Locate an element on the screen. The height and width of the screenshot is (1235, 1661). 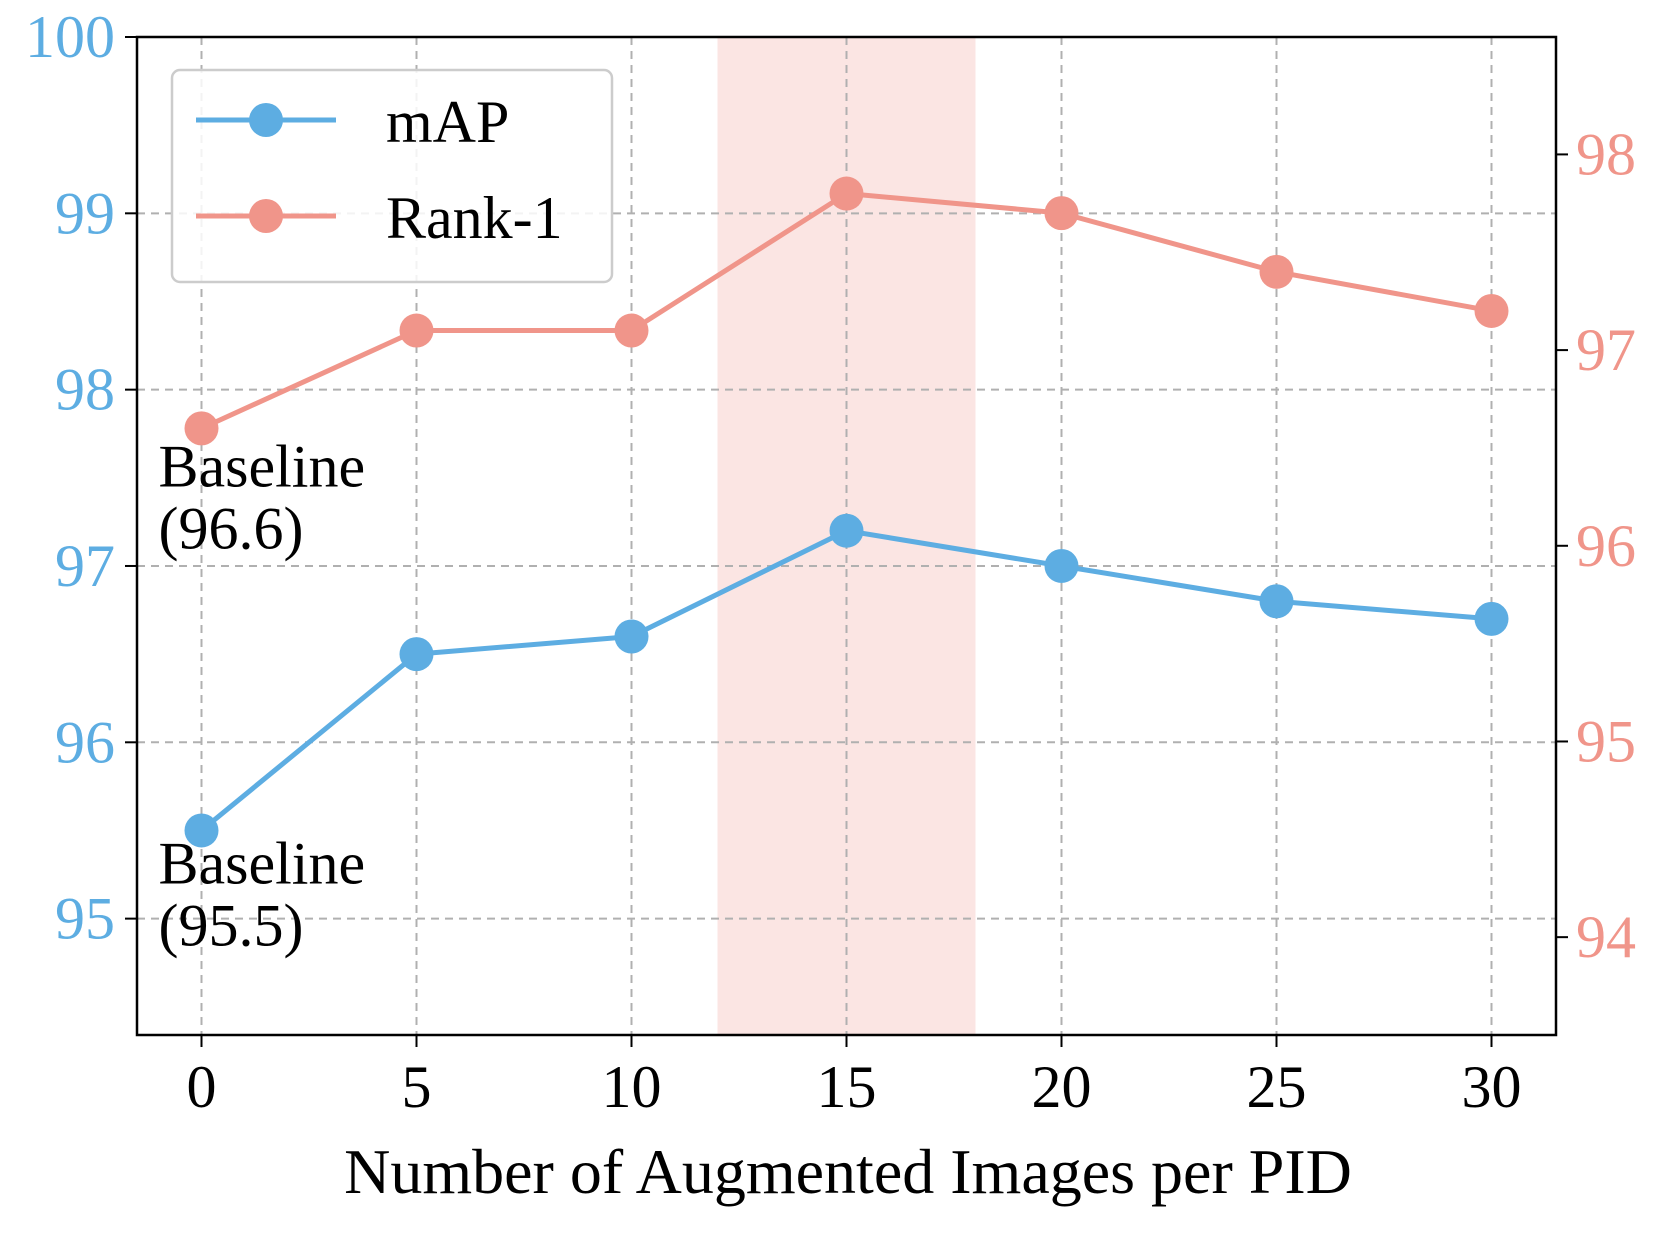
y-left-tick-label: 97 is located at coordinates (85, 566).